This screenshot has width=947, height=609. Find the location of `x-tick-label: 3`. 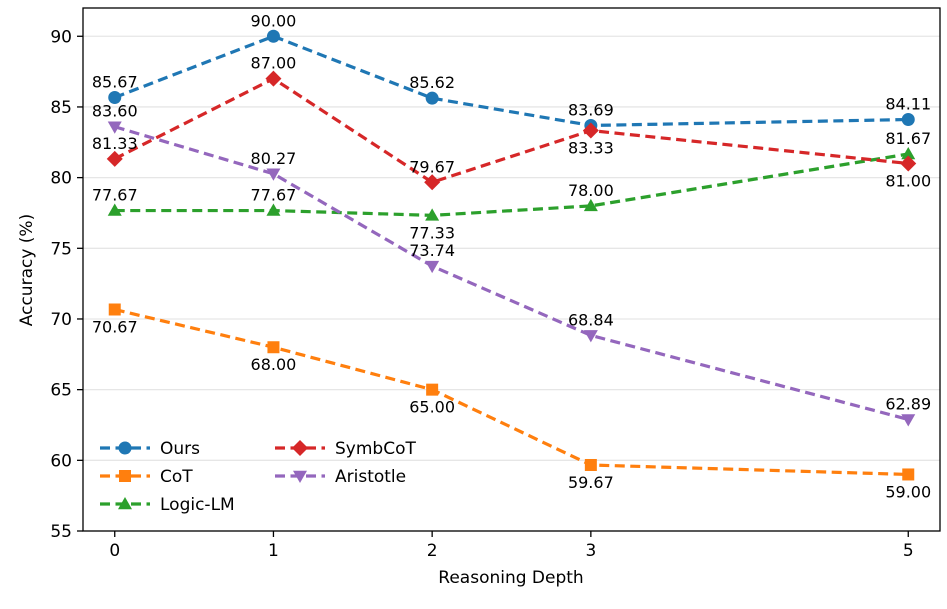

x-tick-label: 3 is located at coordinates (590, 551).